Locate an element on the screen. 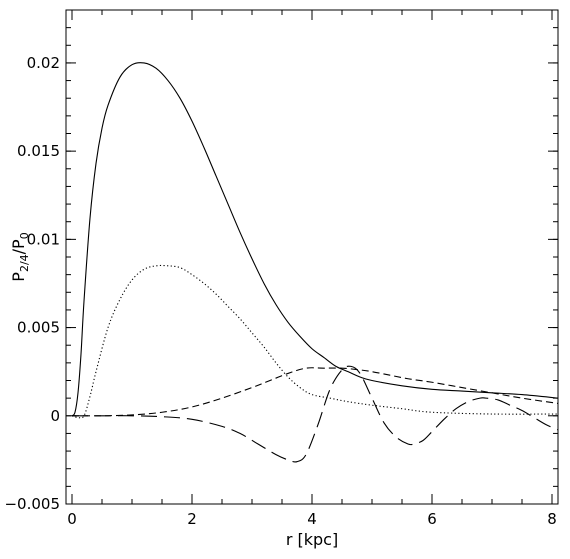  y-label-sub2: 0 is located at coordinates (24, 235).